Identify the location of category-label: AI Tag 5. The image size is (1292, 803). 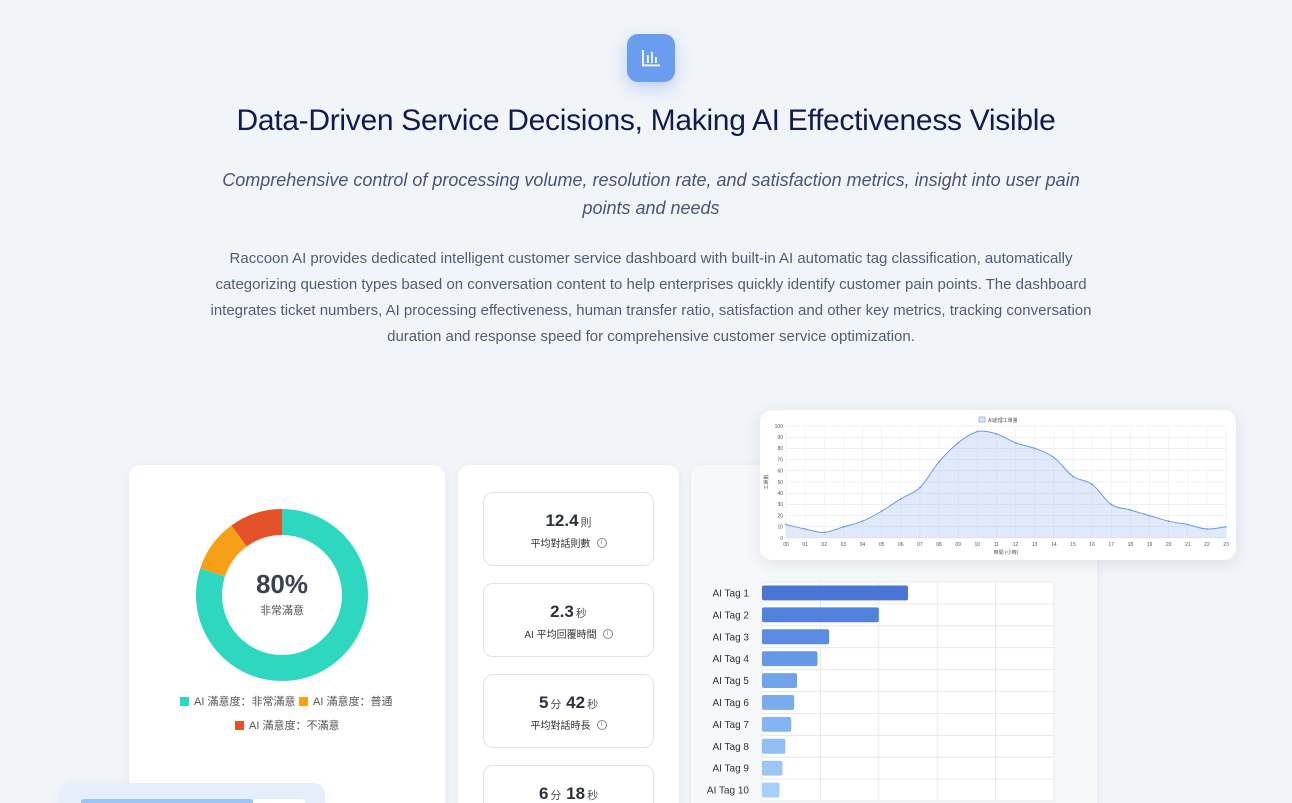
(730, 681).